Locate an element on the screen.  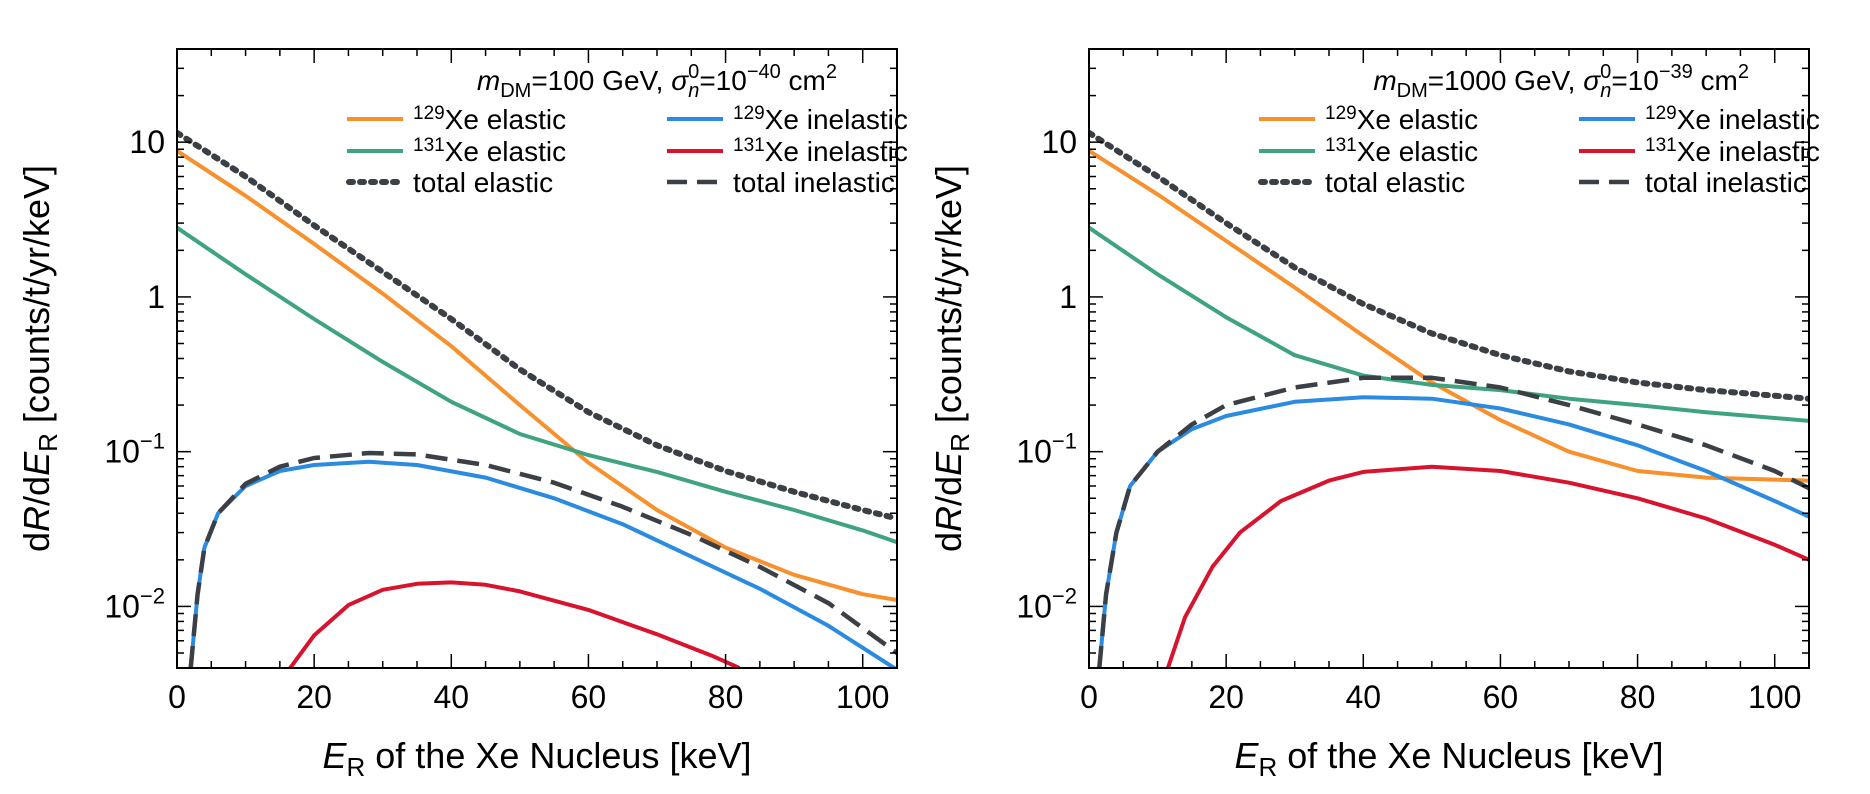
series-line-129xe-inelastic is located at coordinates (1453, 531).